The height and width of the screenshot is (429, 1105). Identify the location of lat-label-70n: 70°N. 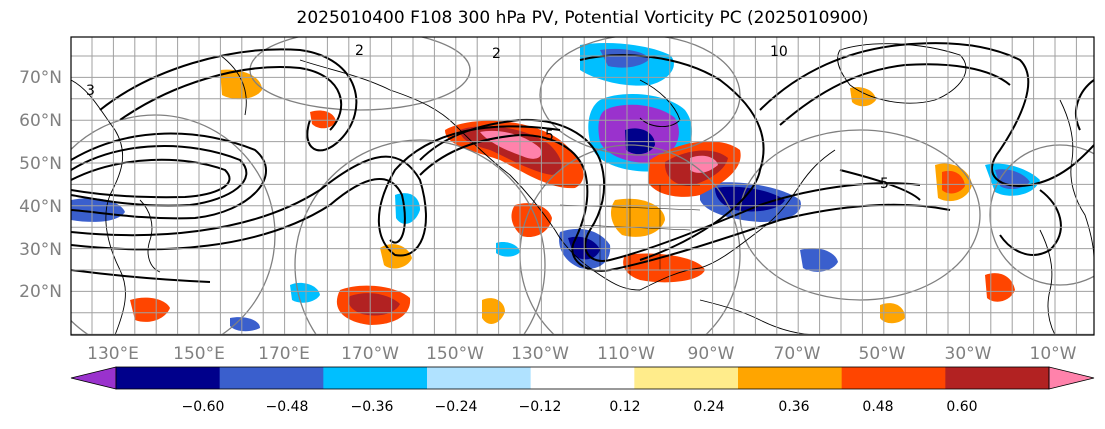
(40, 78).